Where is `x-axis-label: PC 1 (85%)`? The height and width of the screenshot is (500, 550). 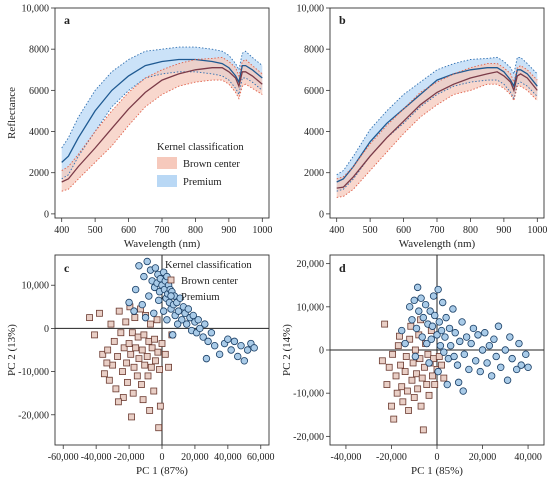
x-axis-label: PC 1 (85%) is located at coordinates (437, 471).